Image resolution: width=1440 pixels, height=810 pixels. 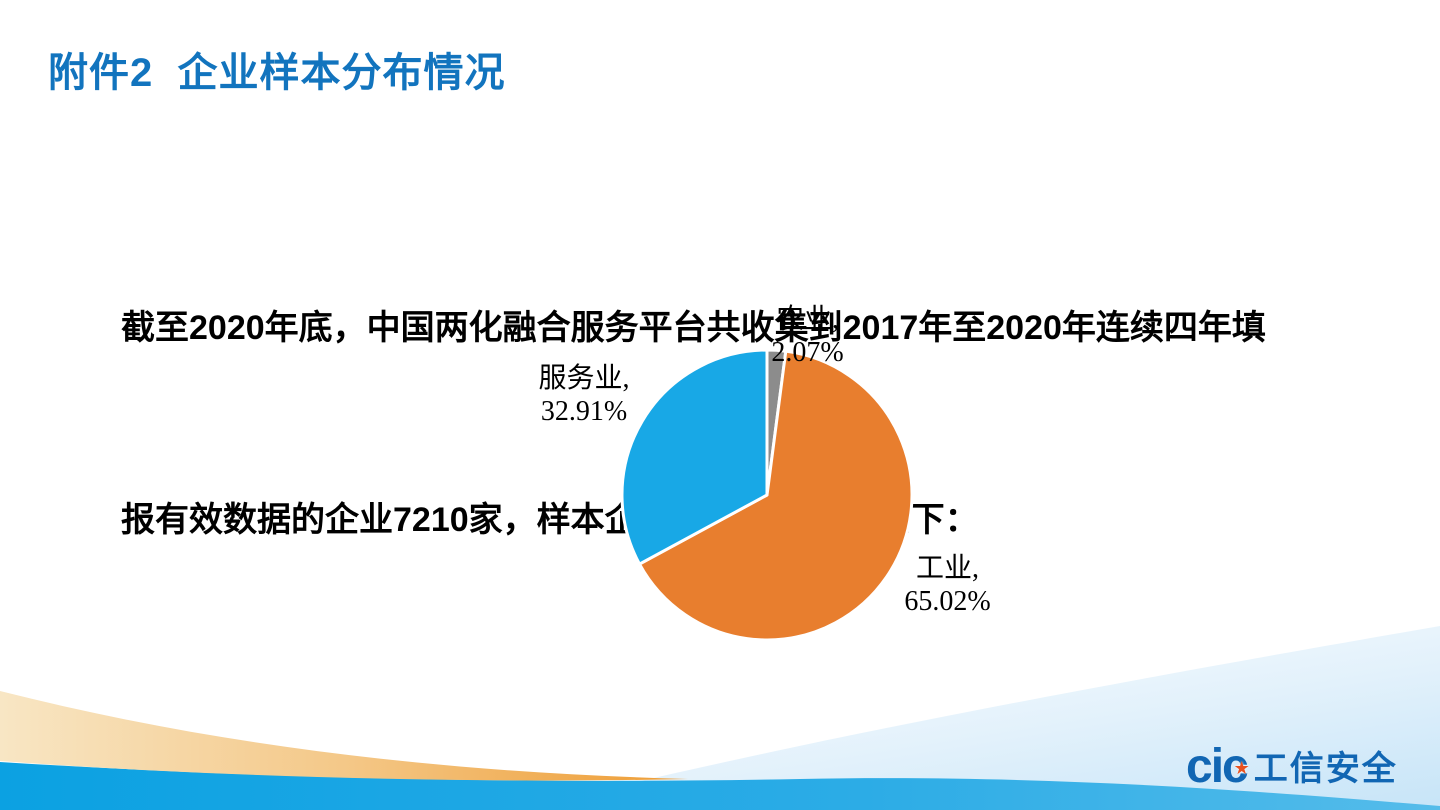 What do you see at coordinates (694, 457) in the screenshot?
I see `pie-slice-服务业` at bounding box center [694, 457].